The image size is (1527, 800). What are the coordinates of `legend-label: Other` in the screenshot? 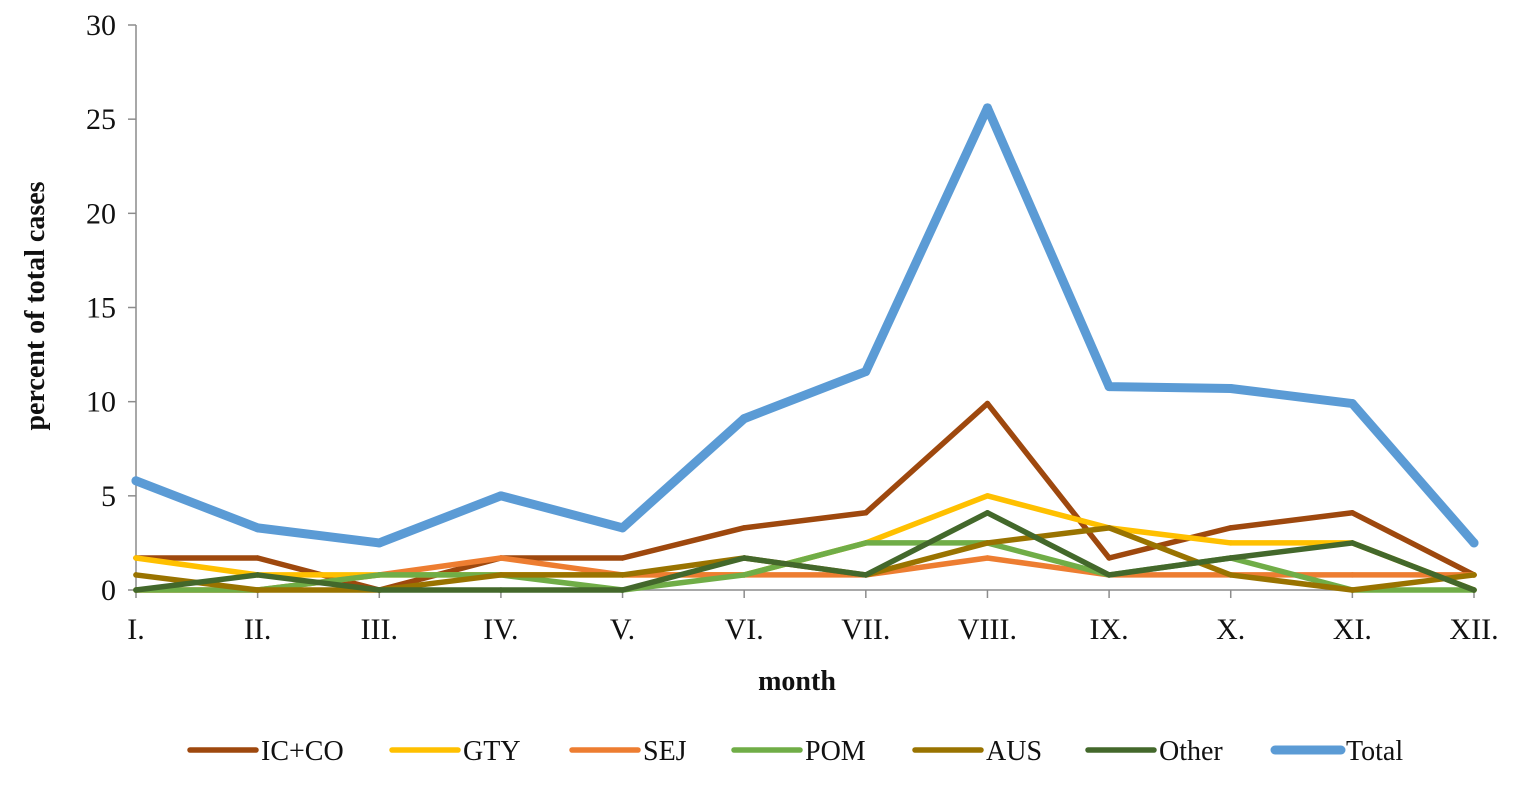 It's located at (1191, 751).